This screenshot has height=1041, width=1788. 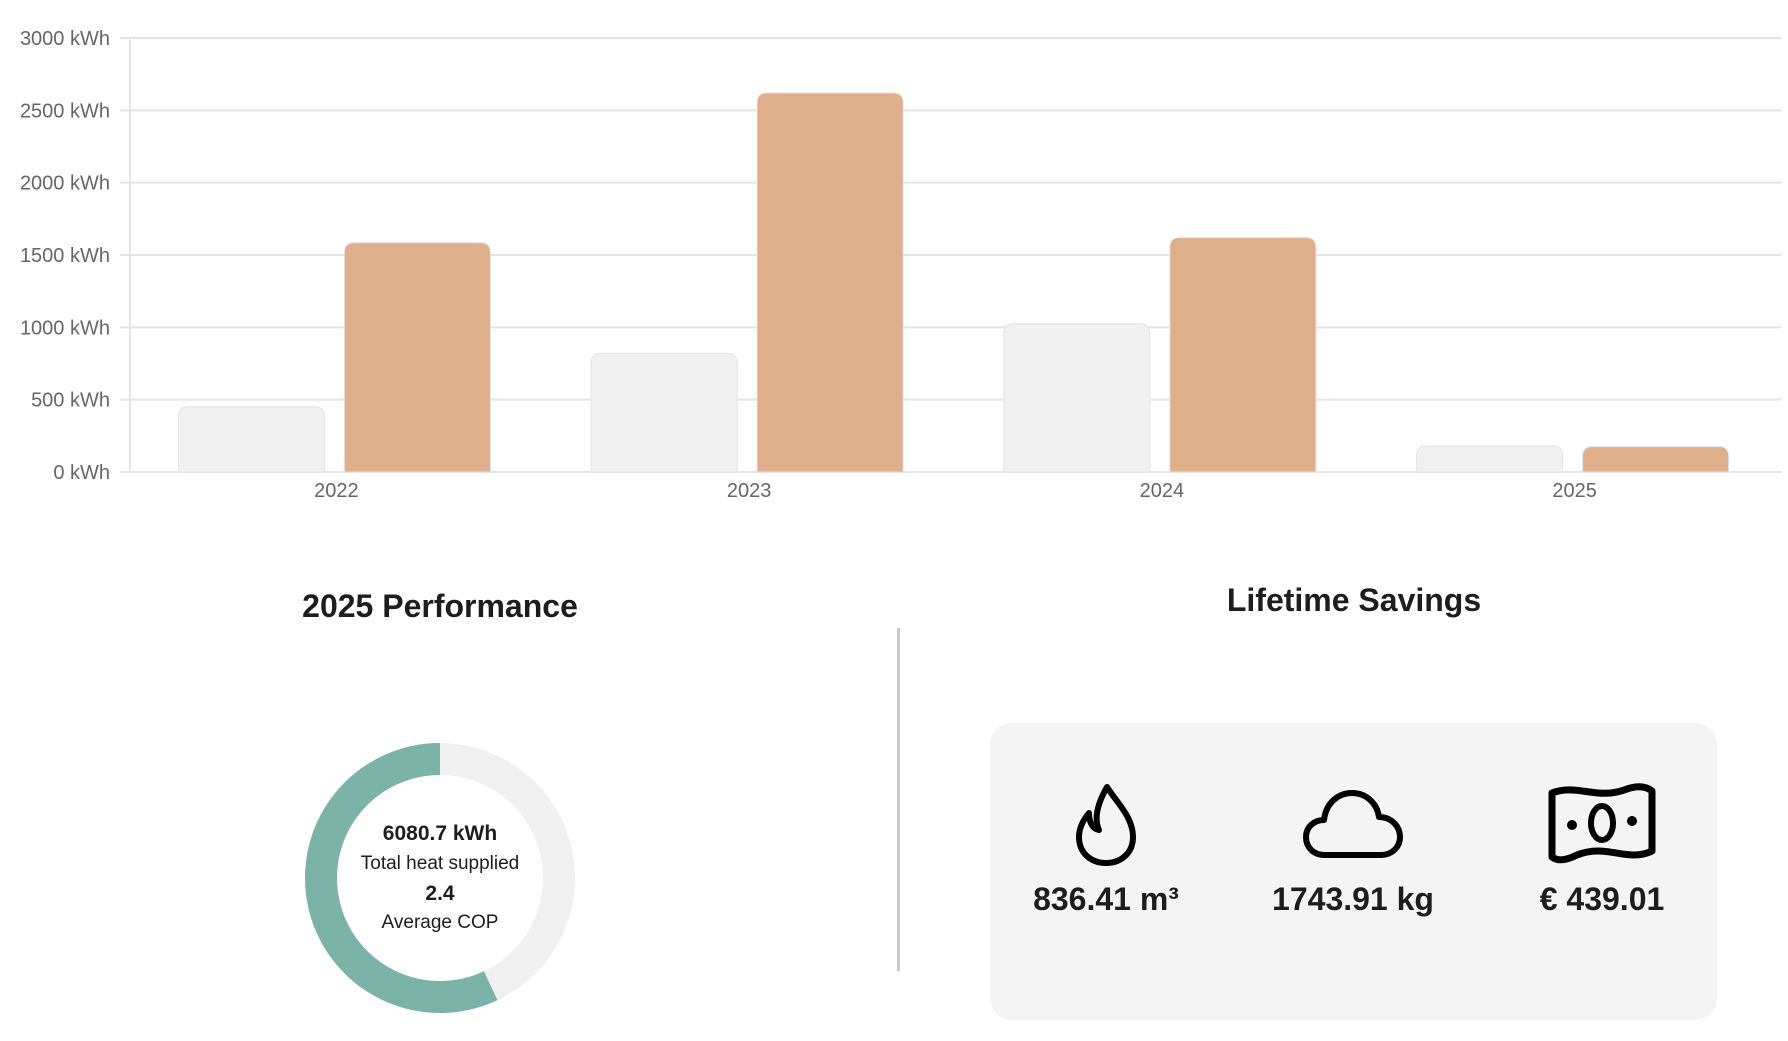 I want to click on money-savings-value: € 439.01, so click(x=1602, y=899).